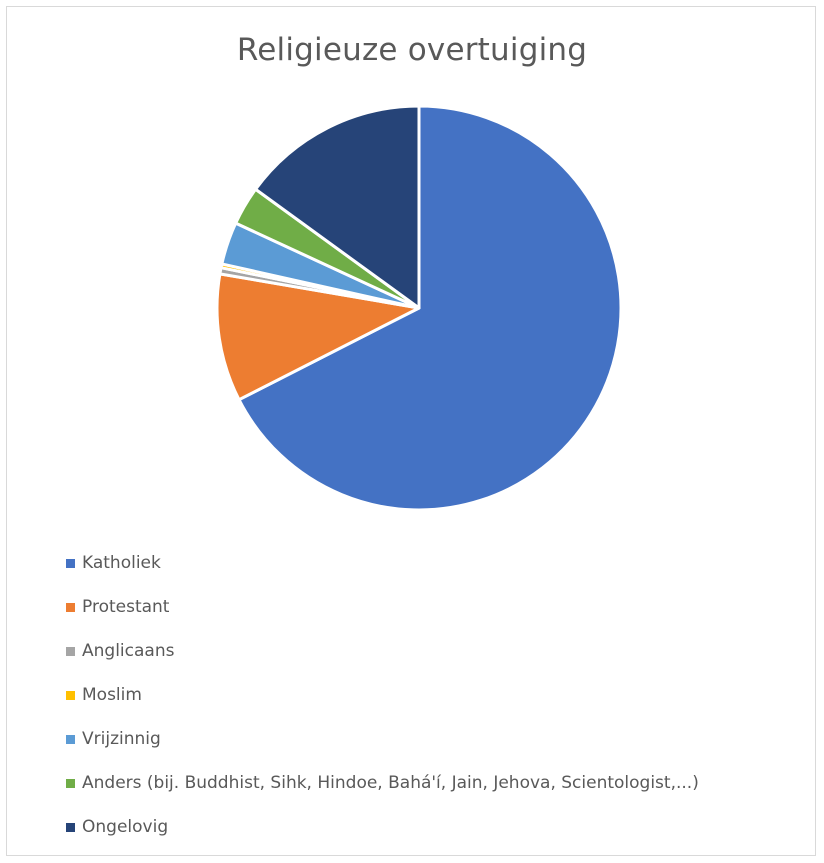  Describe the element at coordinates (121, 739) in the screenshot. I see `legend-label: Vrijzinnig` at that location.